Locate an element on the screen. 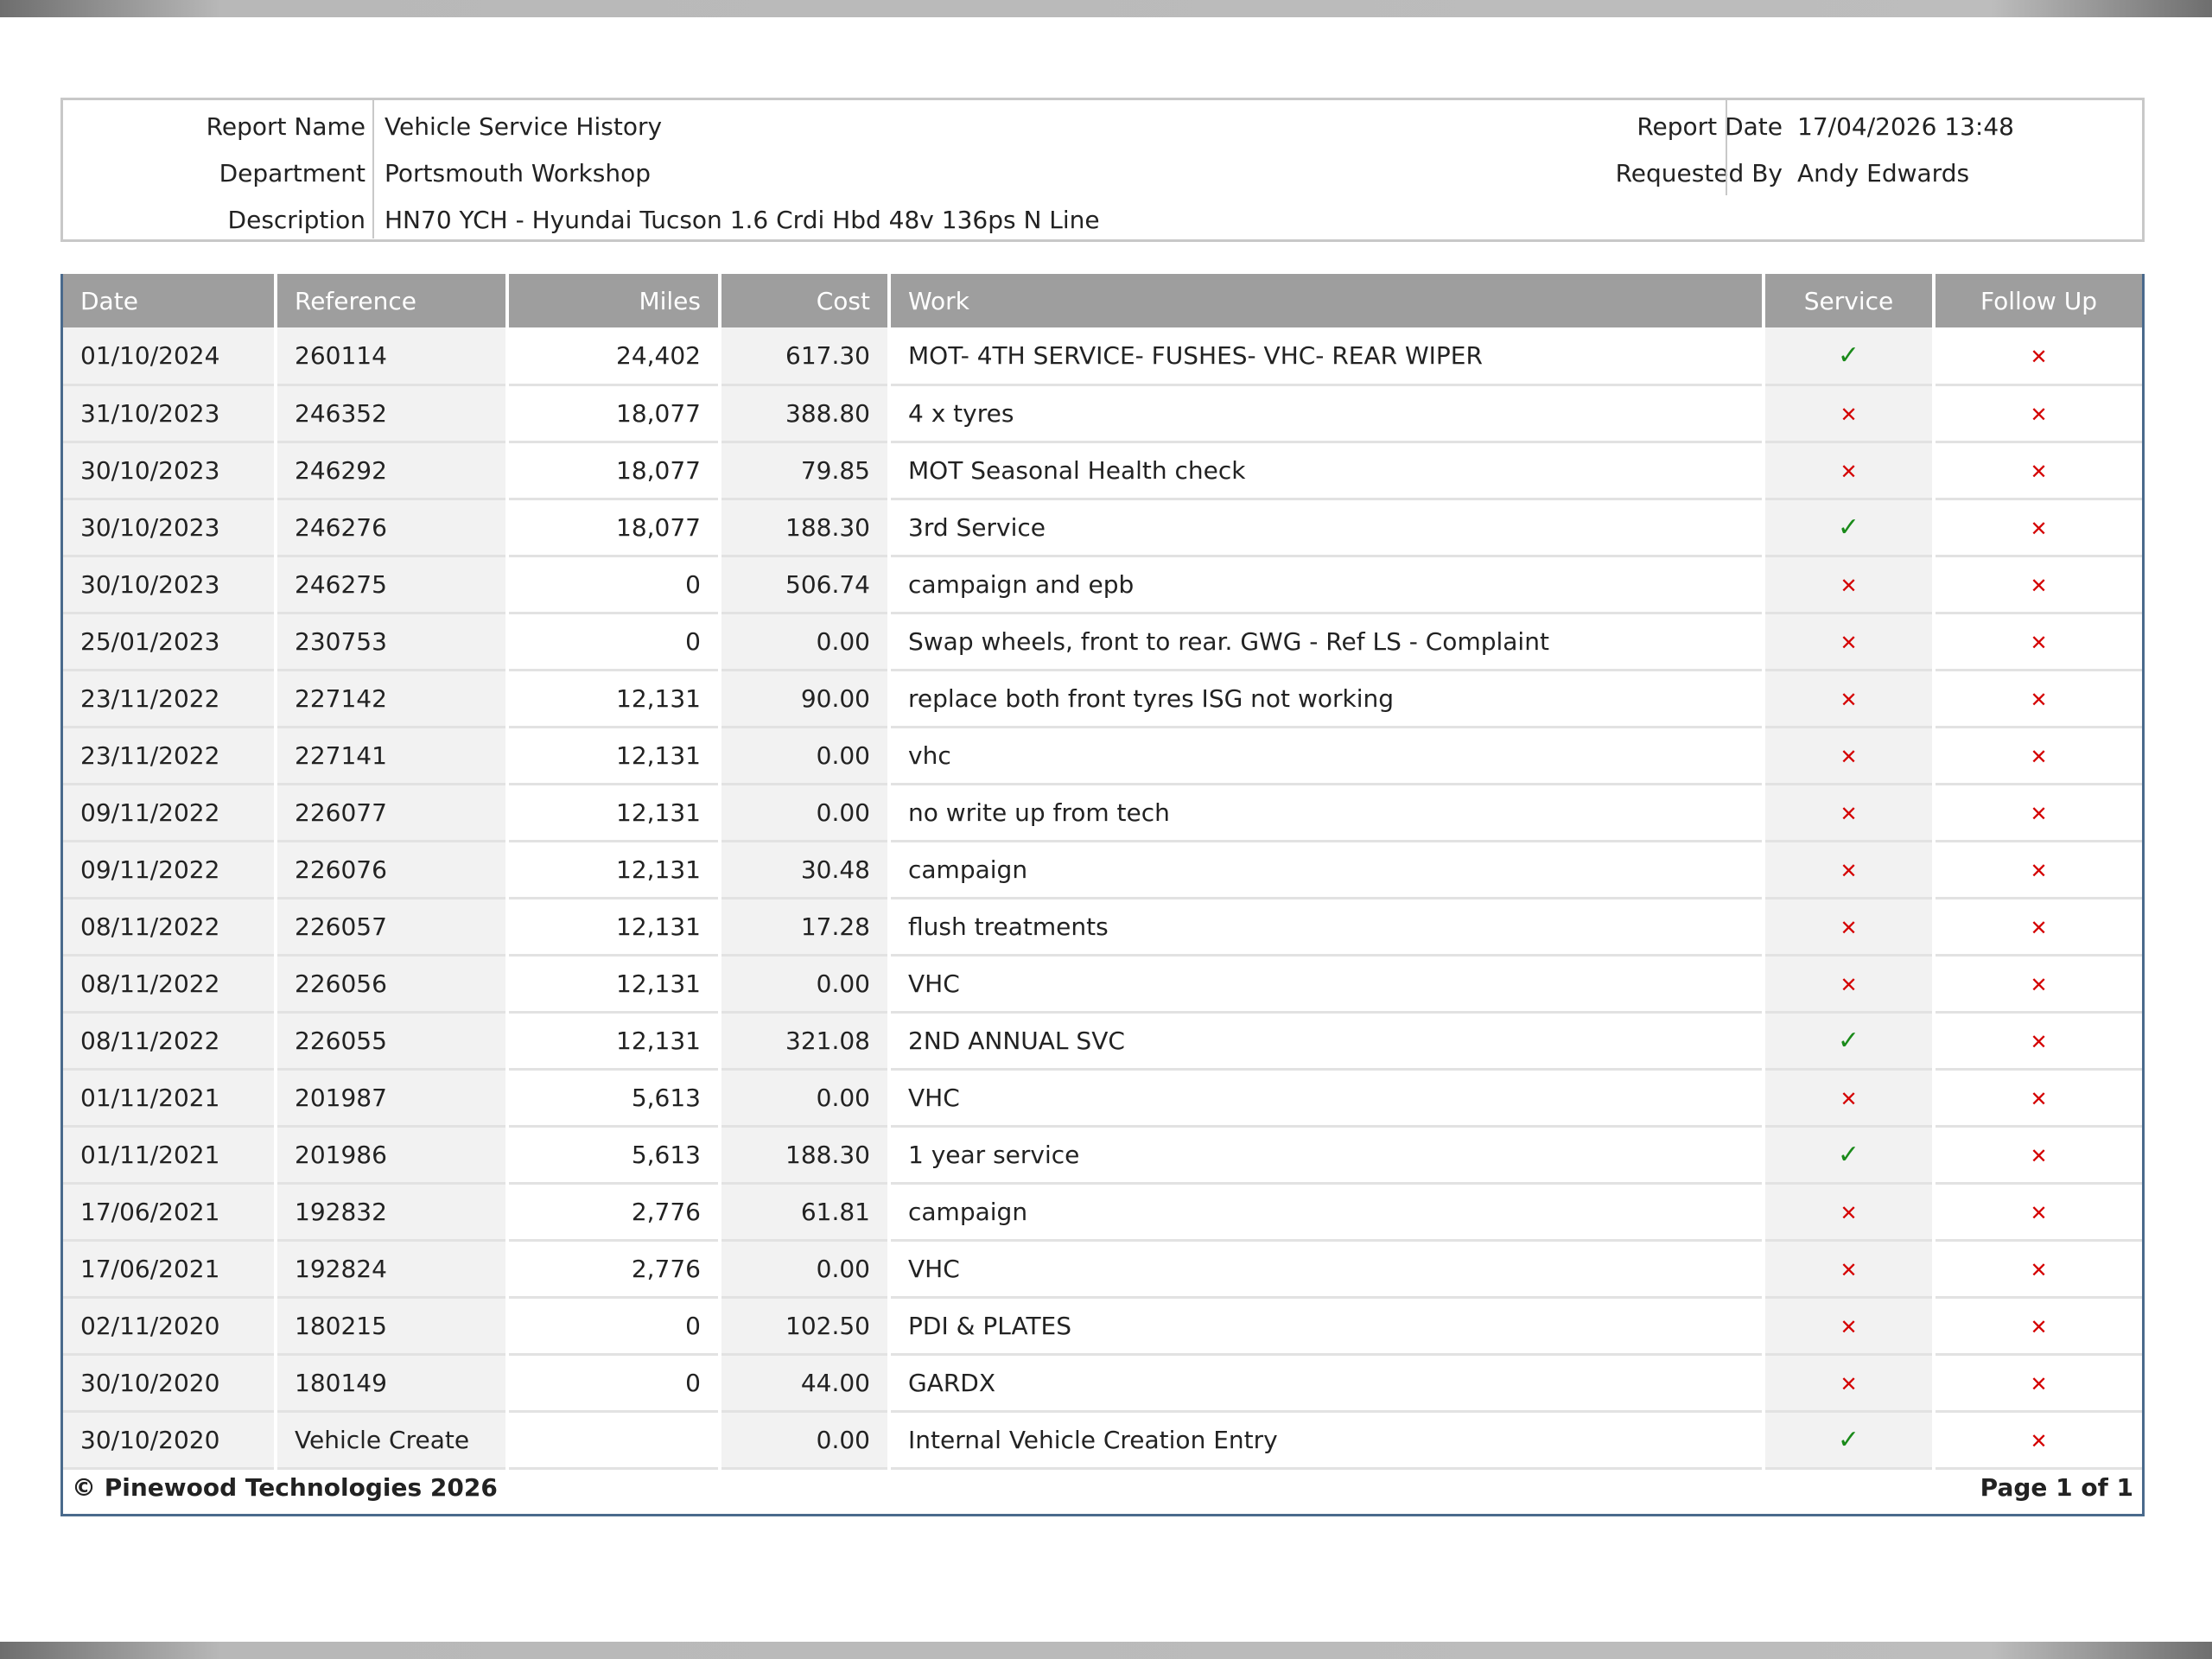 Image resolution: width=2212 pixels, height=1659 pixels. cell-reference: 226057 is located at coordinates (392, 928).